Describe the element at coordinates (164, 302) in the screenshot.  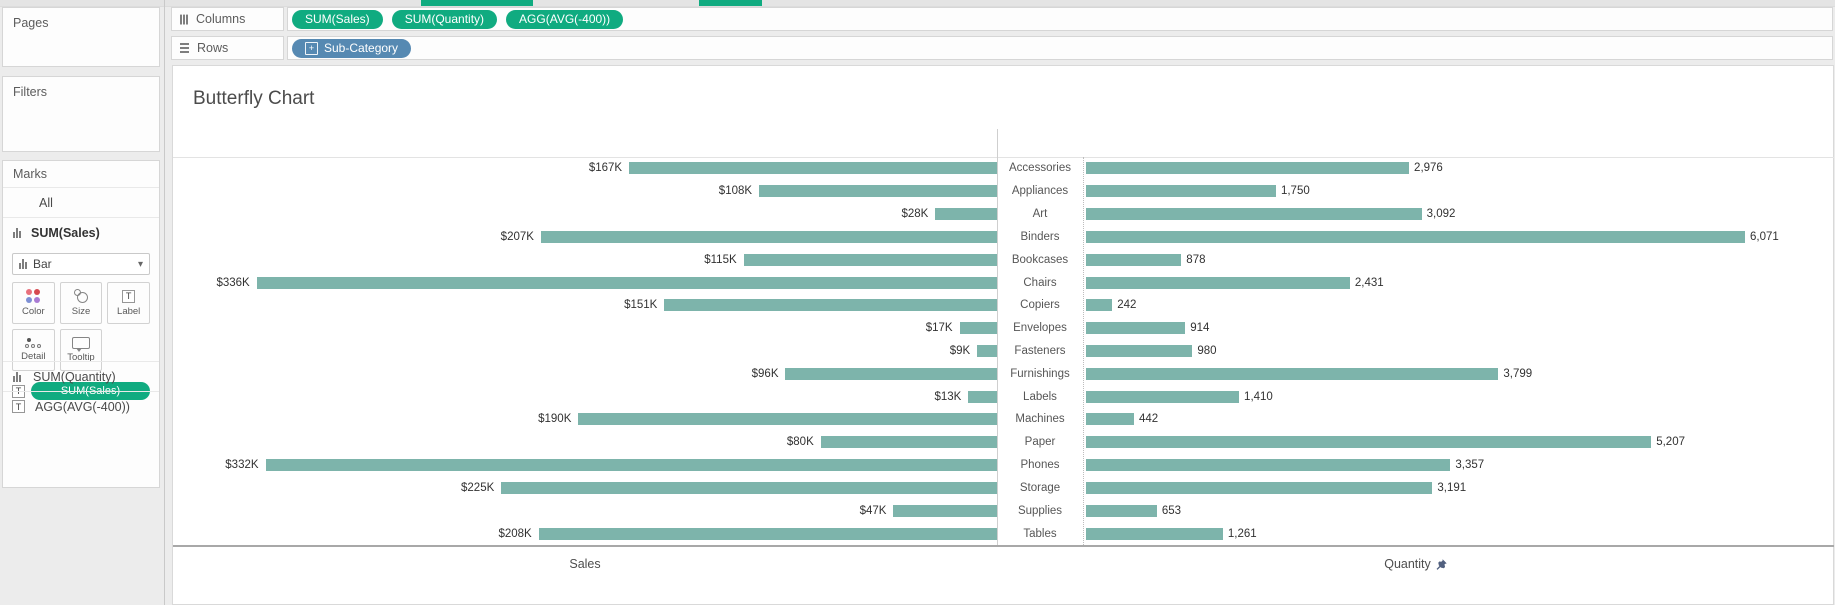
I see `sidebar-divider` at that location.